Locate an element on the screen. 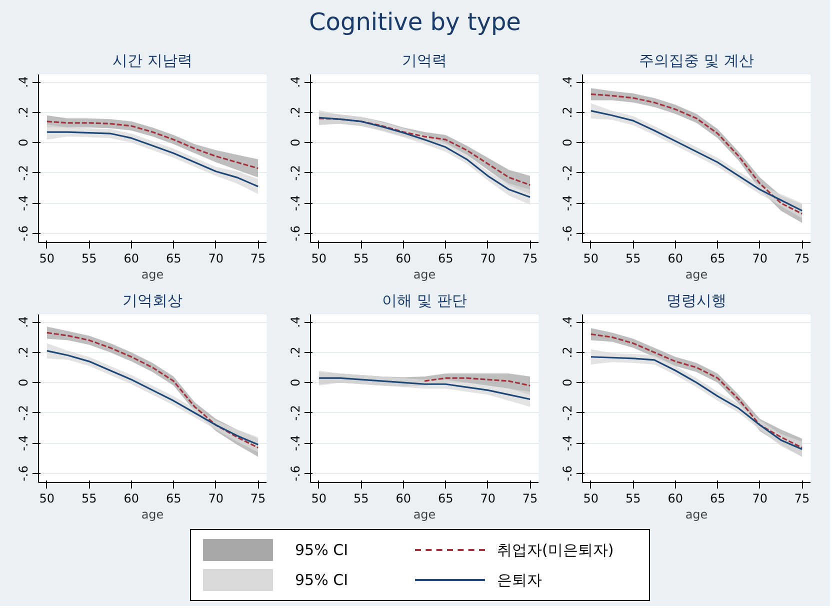  chart-title: 주의집중 및 계산 is located at coordinates (696, 61).